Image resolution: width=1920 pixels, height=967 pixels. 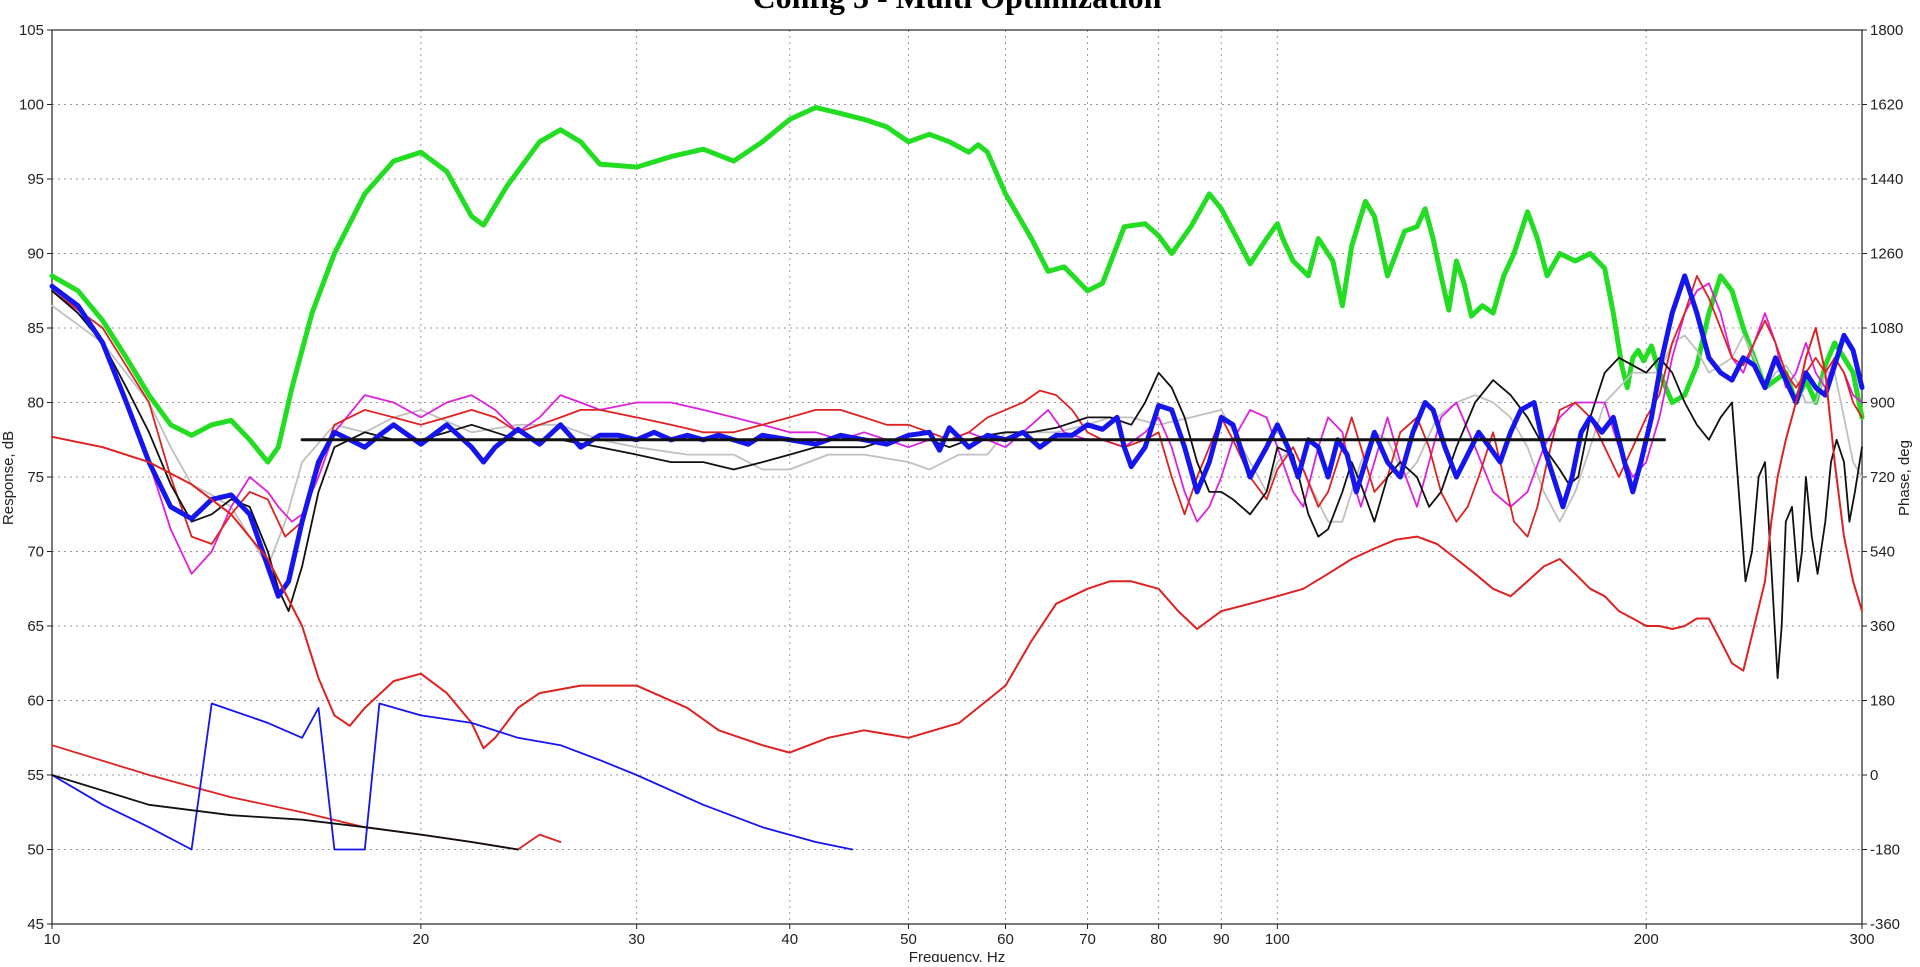 What do you see at coordinates (1904, 478) in the screenshot?
I see `y-axis-label-right: Phase, deg` at bounding box center [1904, 478].